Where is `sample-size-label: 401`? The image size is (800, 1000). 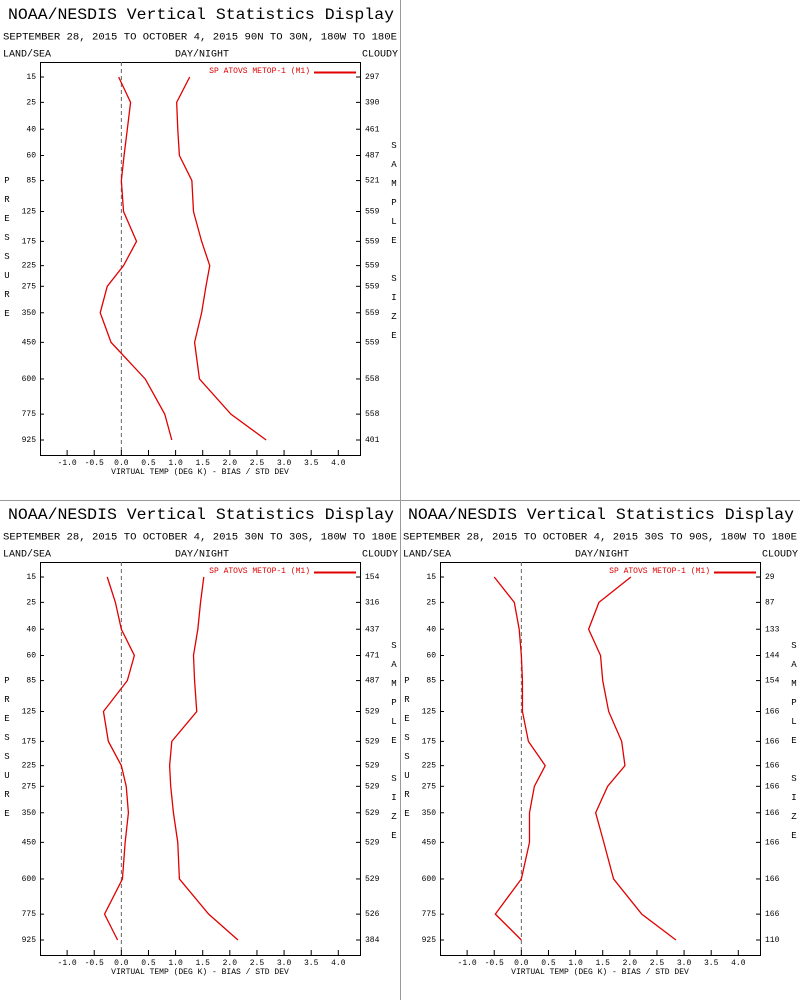 sample-size-label: 401 is located at coordinates (372, 440).